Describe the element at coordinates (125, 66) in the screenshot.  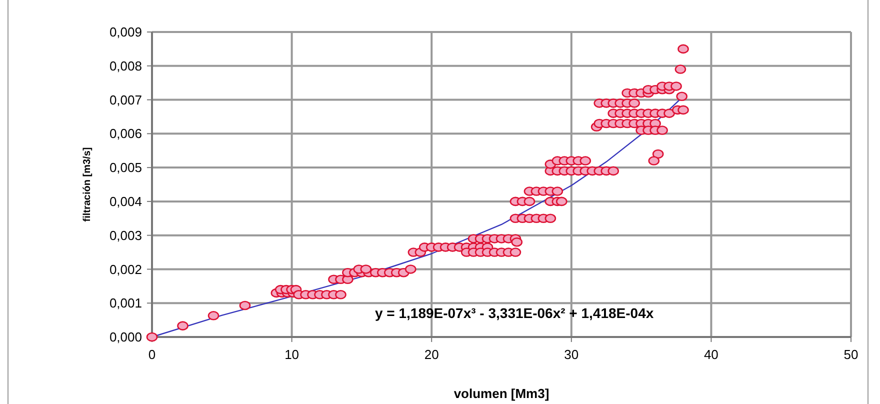
I see `y-tick-label: 0,008` at that location.